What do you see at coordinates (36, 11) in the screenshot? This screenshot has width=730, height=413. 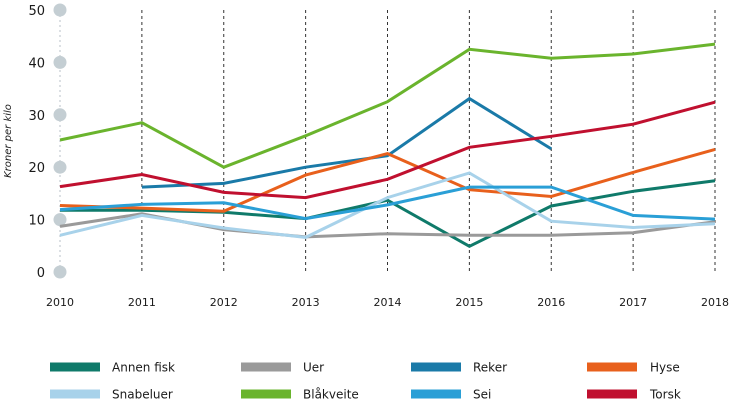 I see `y-tick-label: 50` at bounding box center [36, 11].